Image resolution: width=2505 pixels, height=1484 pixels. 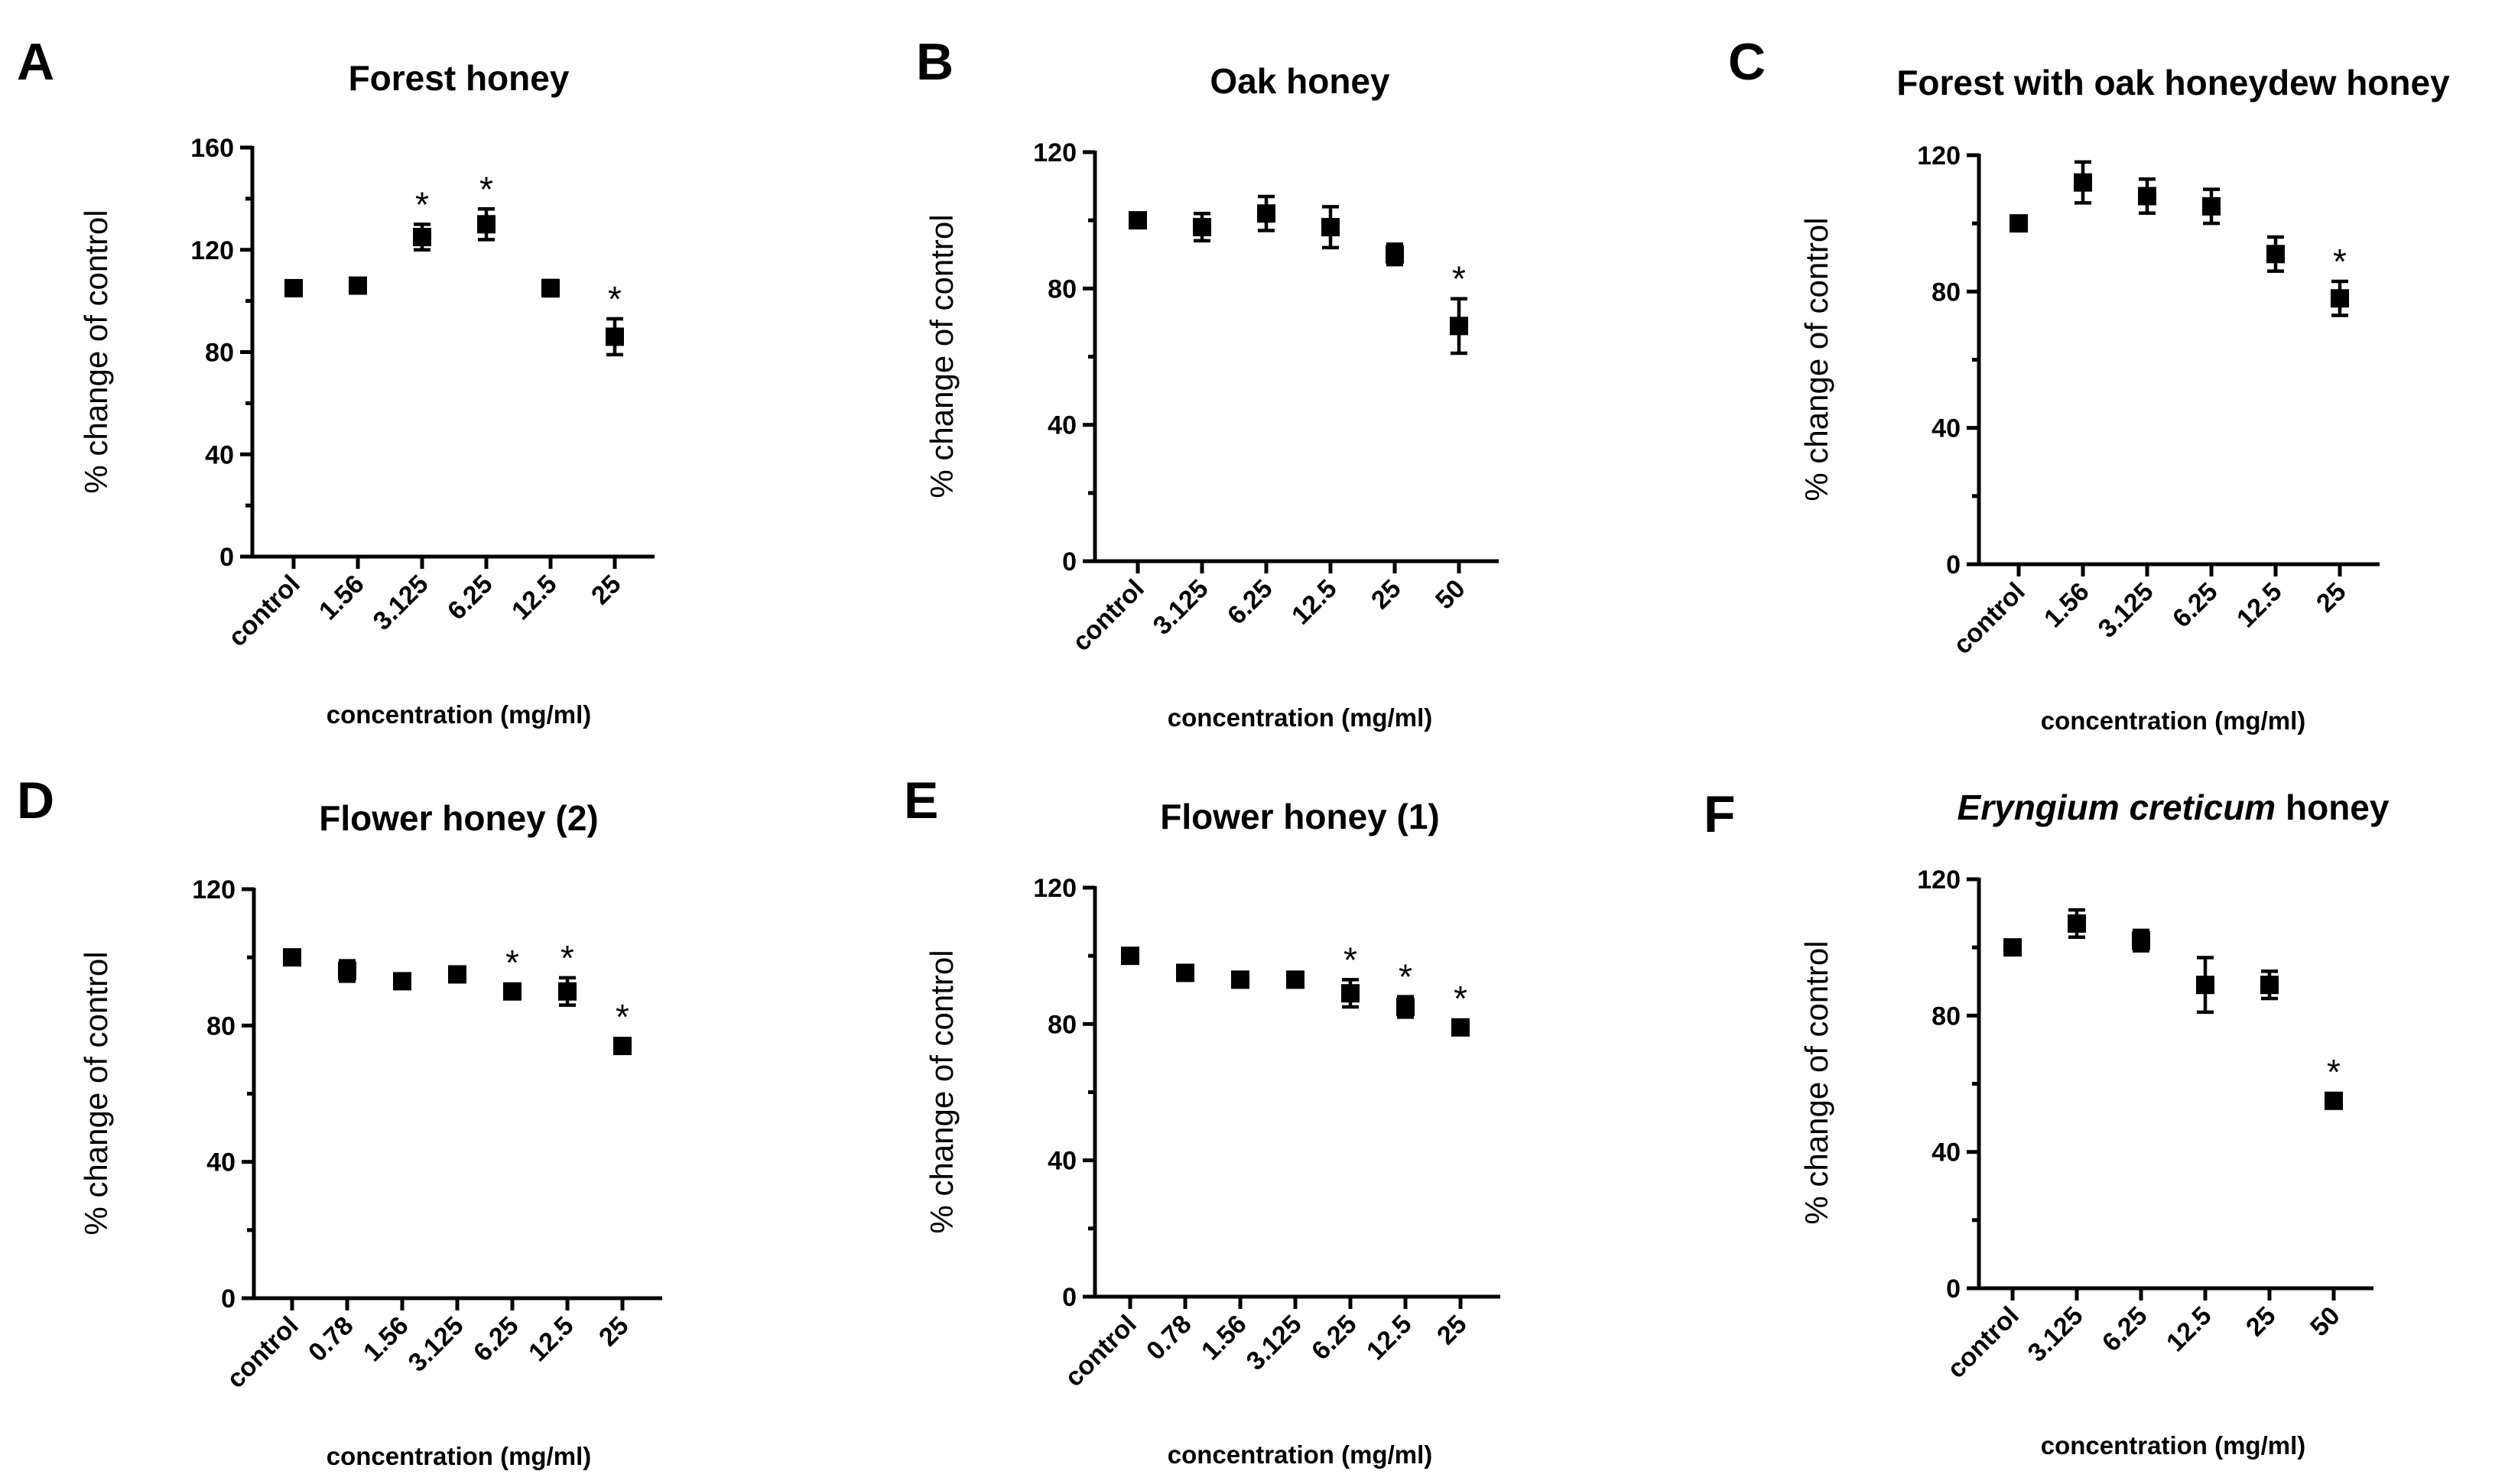 What do you see at coordinates (212, 148) in the screenshot?
I see `y-tick-label: 160` at bounding box center [212, 148].